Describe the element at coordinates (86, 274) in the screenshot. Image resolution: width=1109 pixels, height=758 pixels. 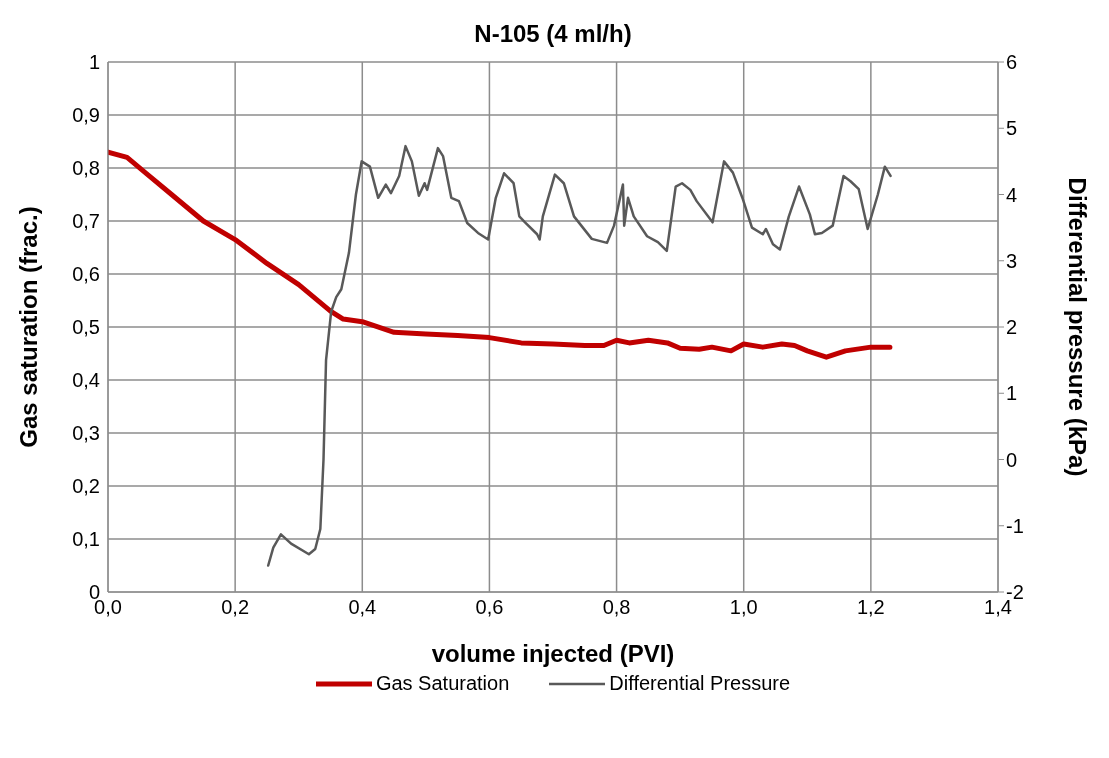
I see `y-tick-label: 0,6` at that location.